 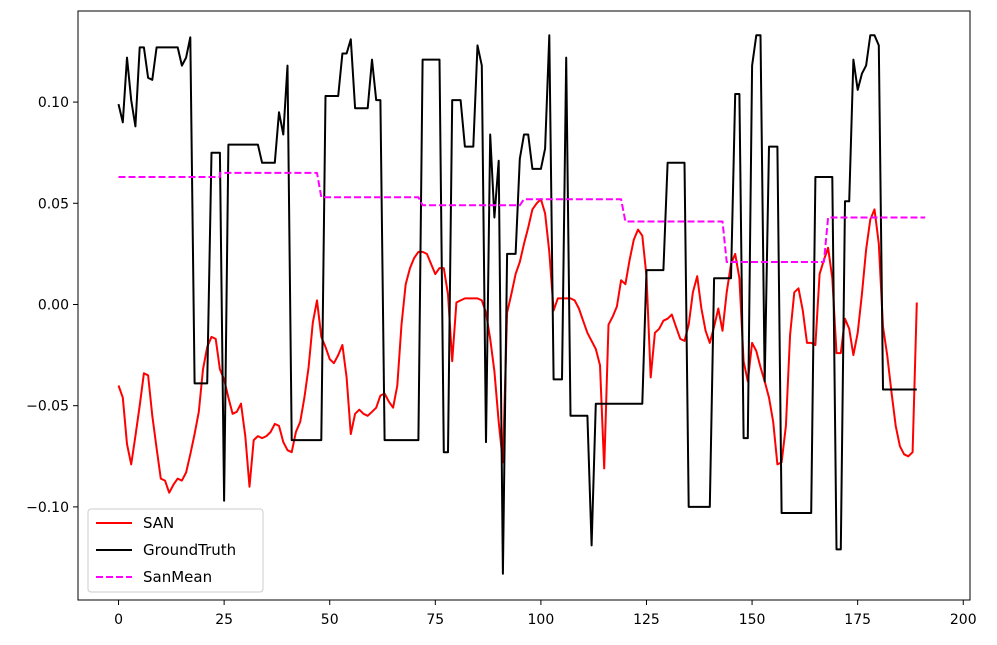 What do you see at coordinates (330, 620) in the screenshot?
I see `x-tick-label: 50` at bounding box center [330, 620].